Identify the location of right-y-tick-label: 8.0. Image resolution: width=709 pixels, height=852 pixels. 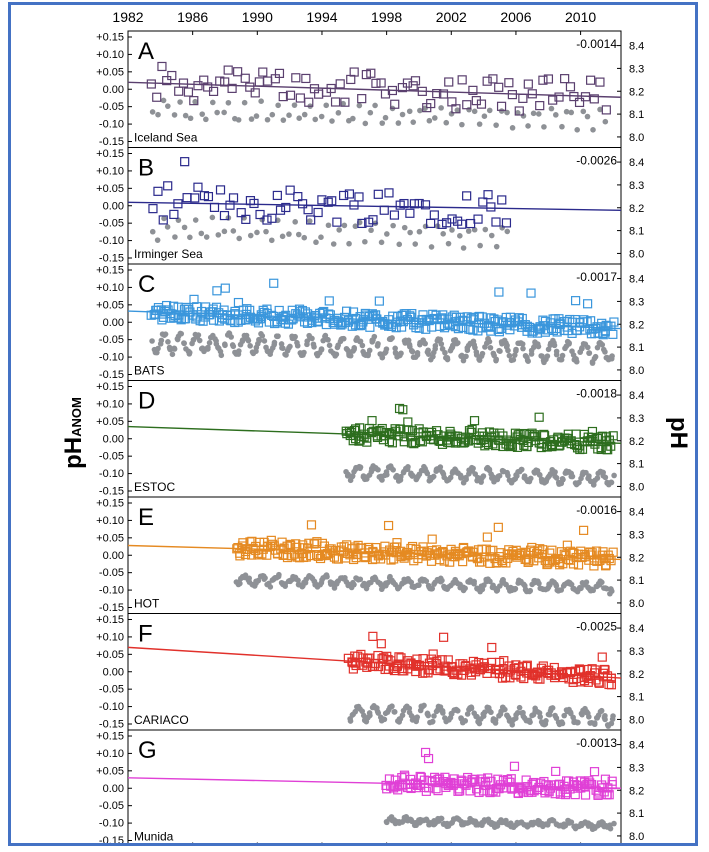
(636, 837).